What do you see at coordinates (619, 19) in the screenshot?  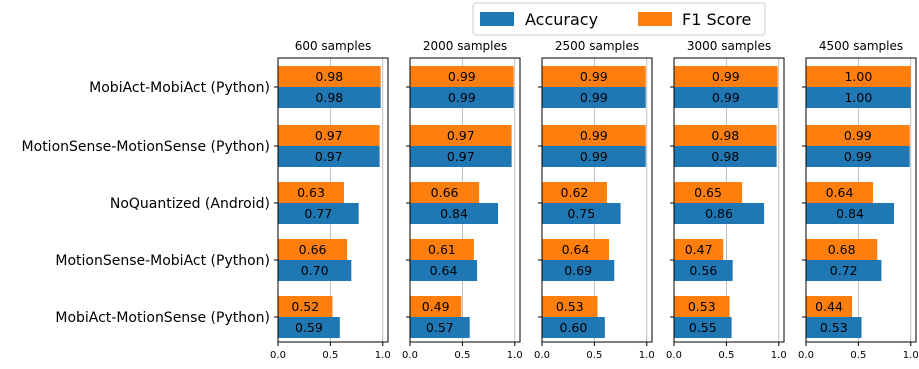 I see `legend-box` at bounding box center [619, 19].